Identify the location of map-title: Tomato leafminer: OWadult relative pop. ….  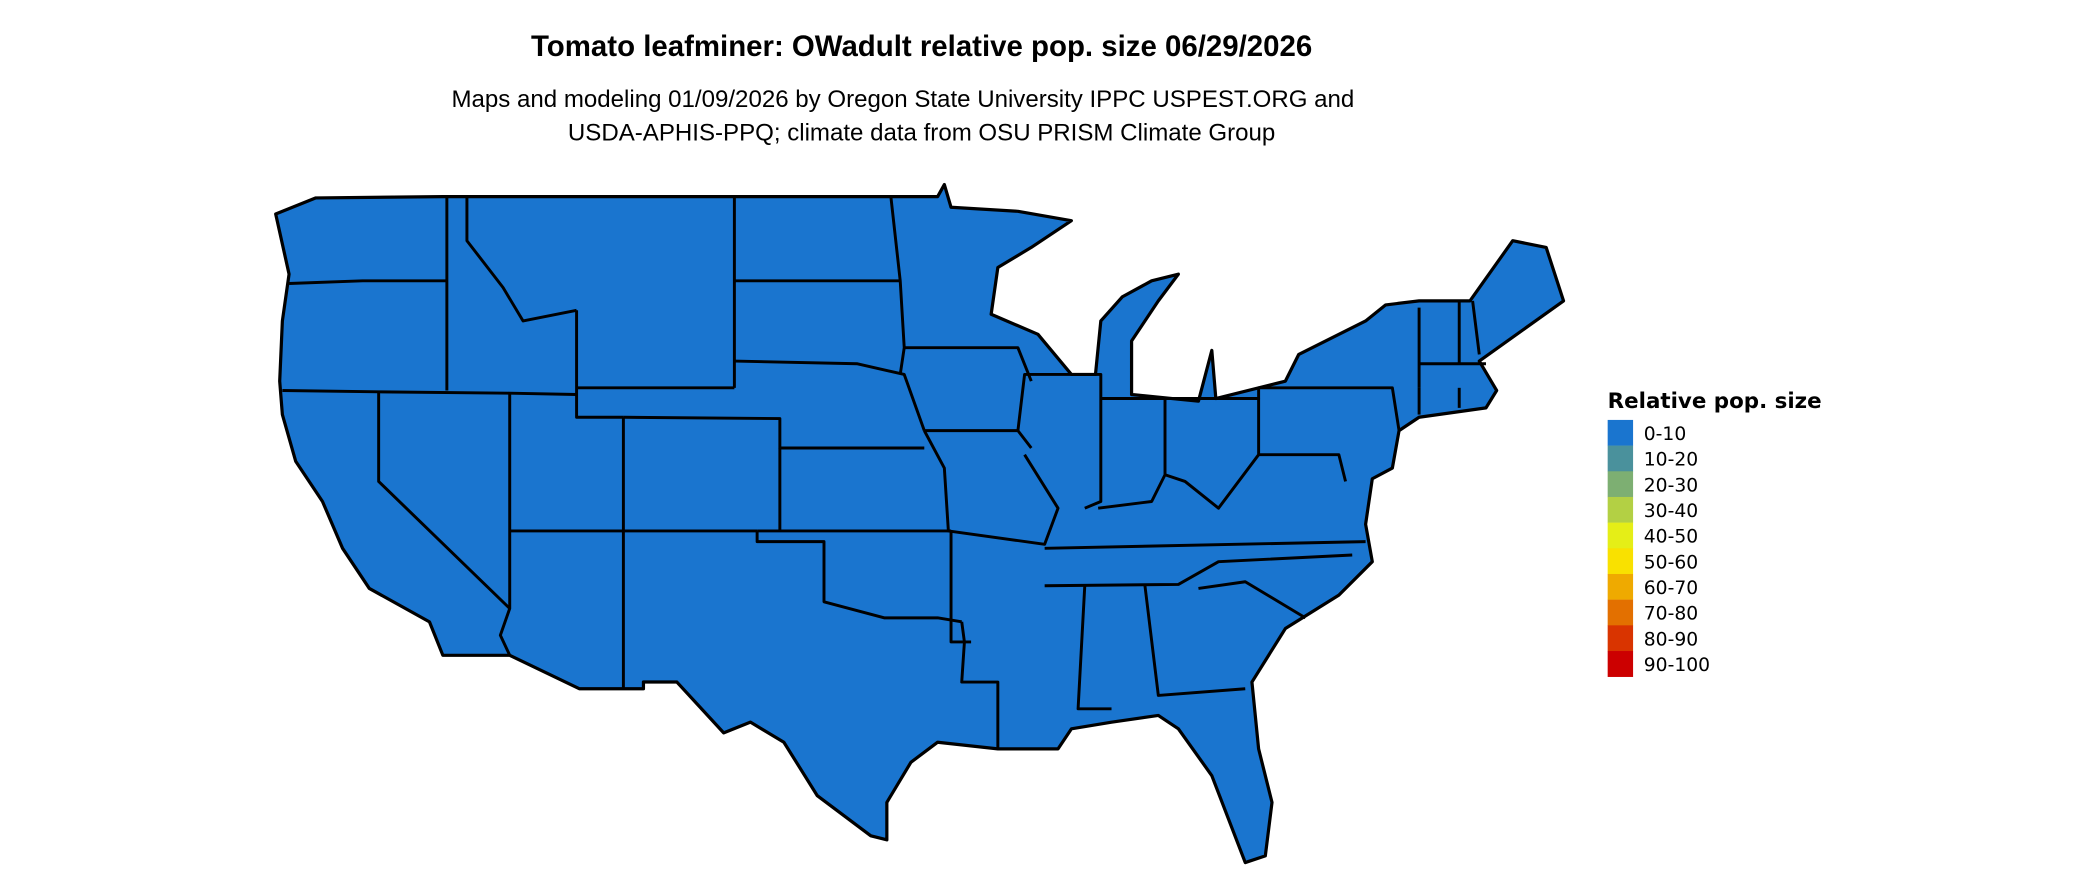
(921, 46).